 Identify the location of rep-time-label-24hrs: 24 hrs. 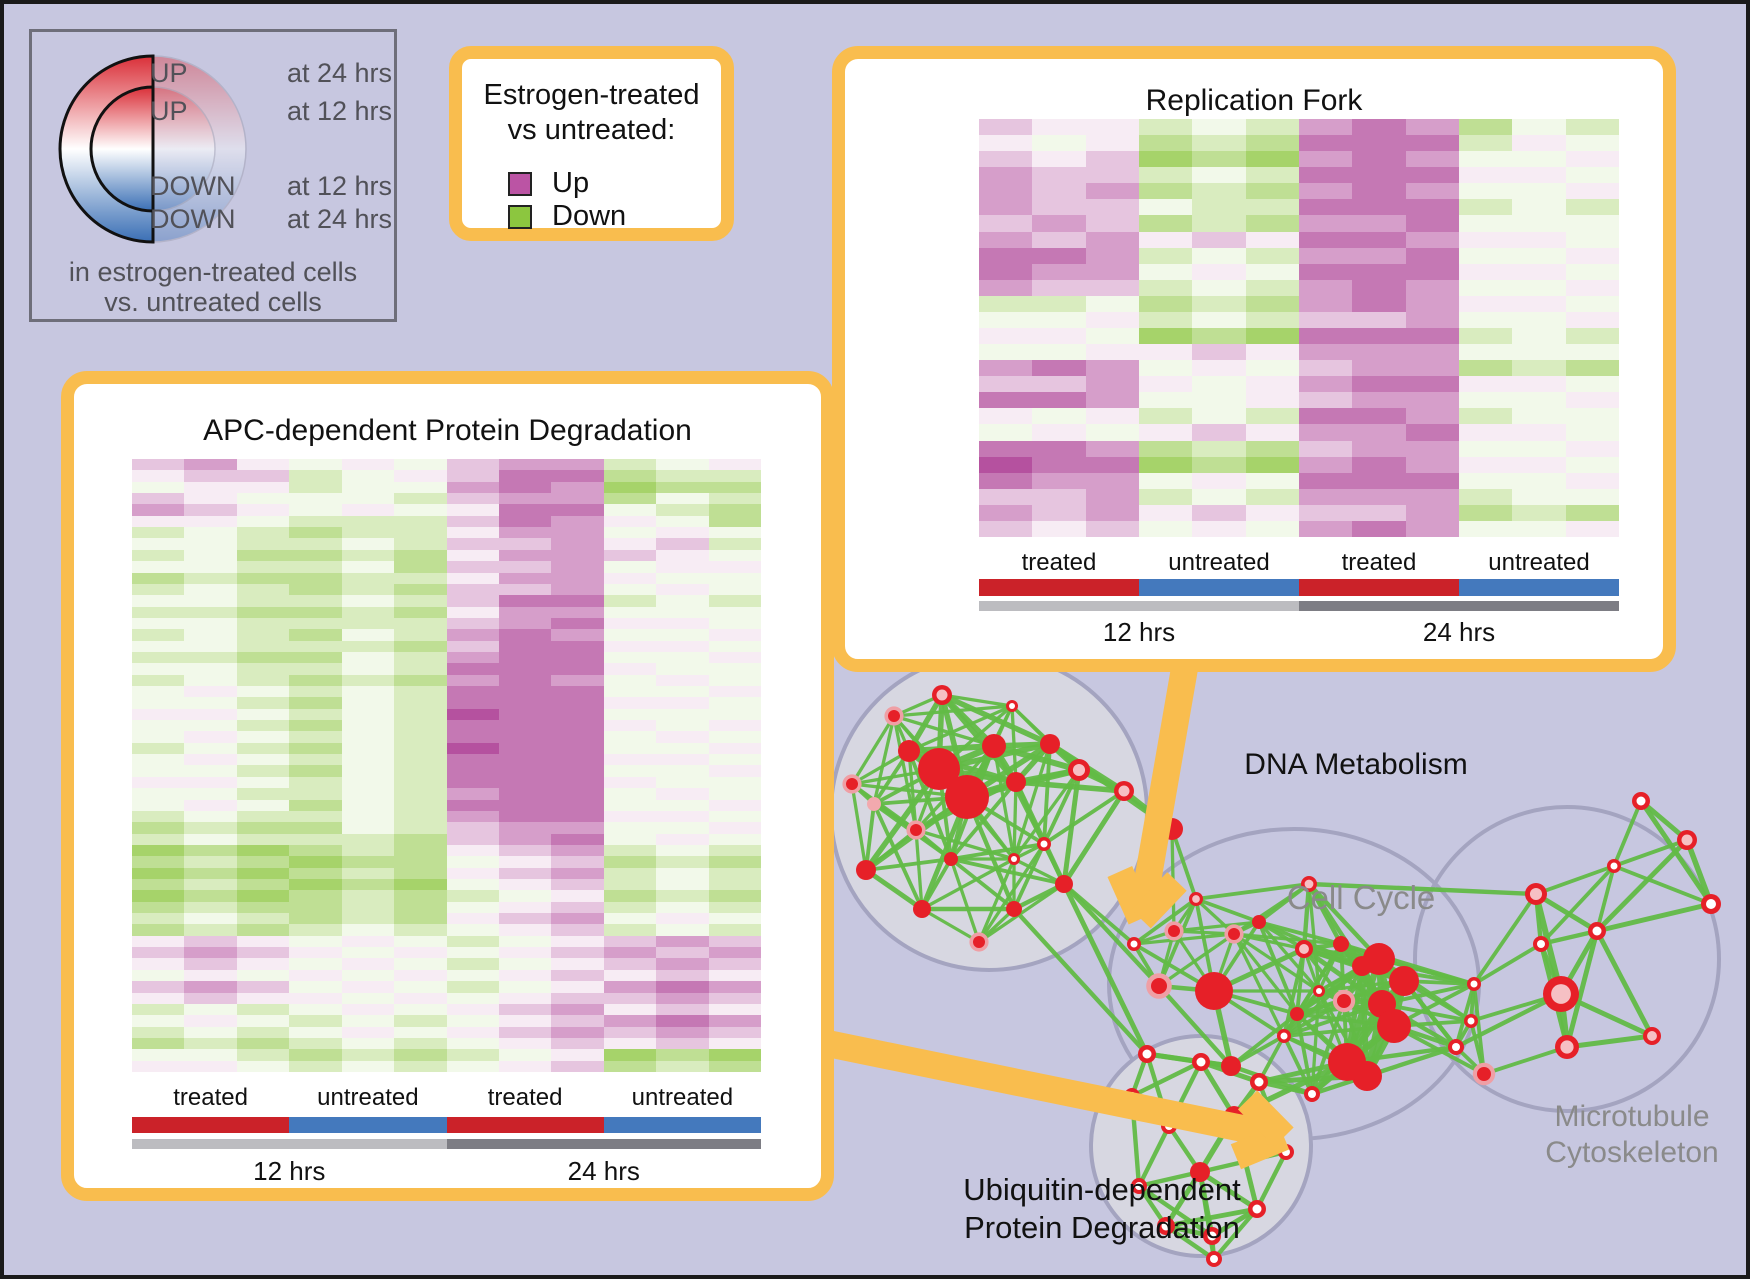
(1459, 632).